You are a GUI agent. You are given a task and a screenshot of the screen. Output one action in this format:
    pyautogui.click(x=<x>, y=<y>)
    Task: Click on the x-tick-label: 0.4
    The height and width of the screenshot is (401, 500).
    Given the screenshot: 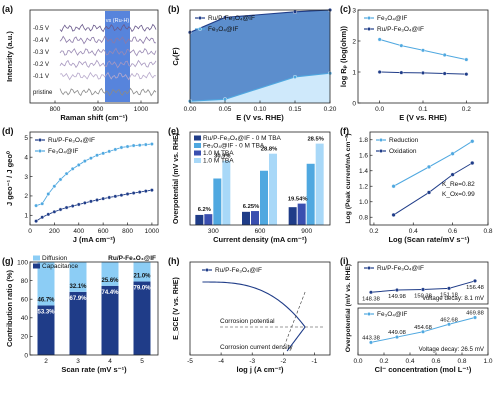 What is the action you would take?
    pyautogui.click(x=409, y=361)
    